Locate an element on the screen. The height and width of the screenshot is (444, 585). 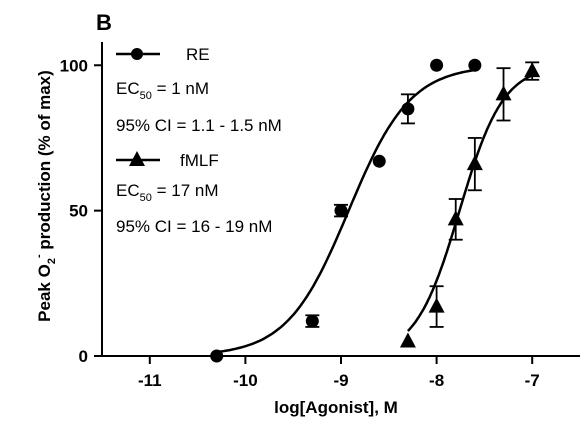
annotation-fmlf-ec50-pre: EC is located at coordinates (128, 190).